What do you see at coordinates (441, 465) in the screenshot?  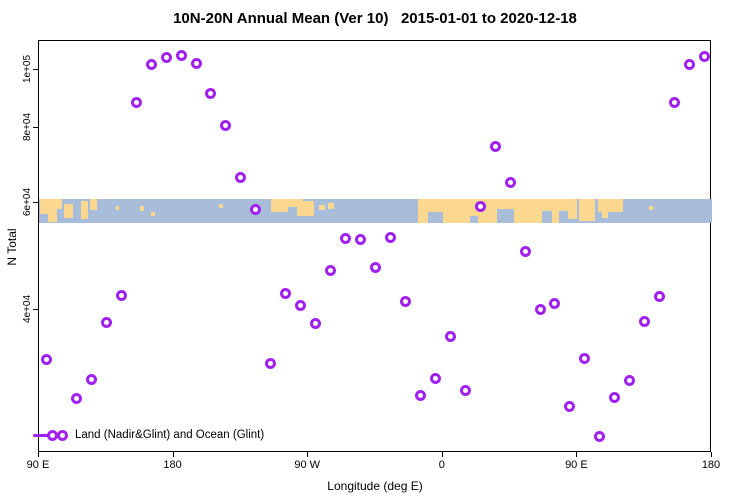 I see `x-tick-label: 0` at bounding box center [441, 465].